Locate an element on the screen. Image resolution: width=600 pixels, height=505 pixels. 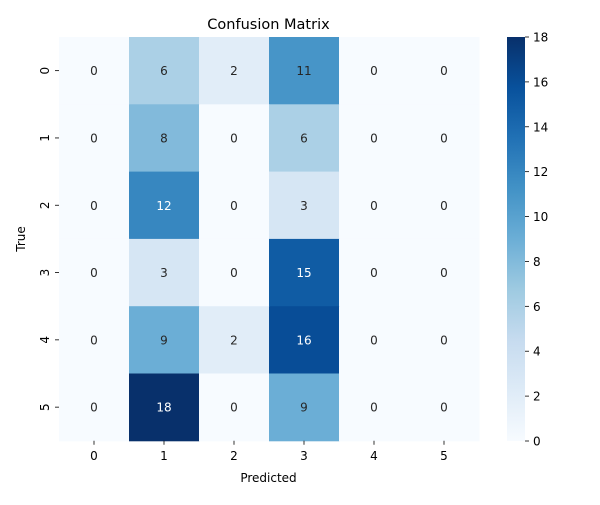
colorbar-gradient is located at coordinates (516, 239).